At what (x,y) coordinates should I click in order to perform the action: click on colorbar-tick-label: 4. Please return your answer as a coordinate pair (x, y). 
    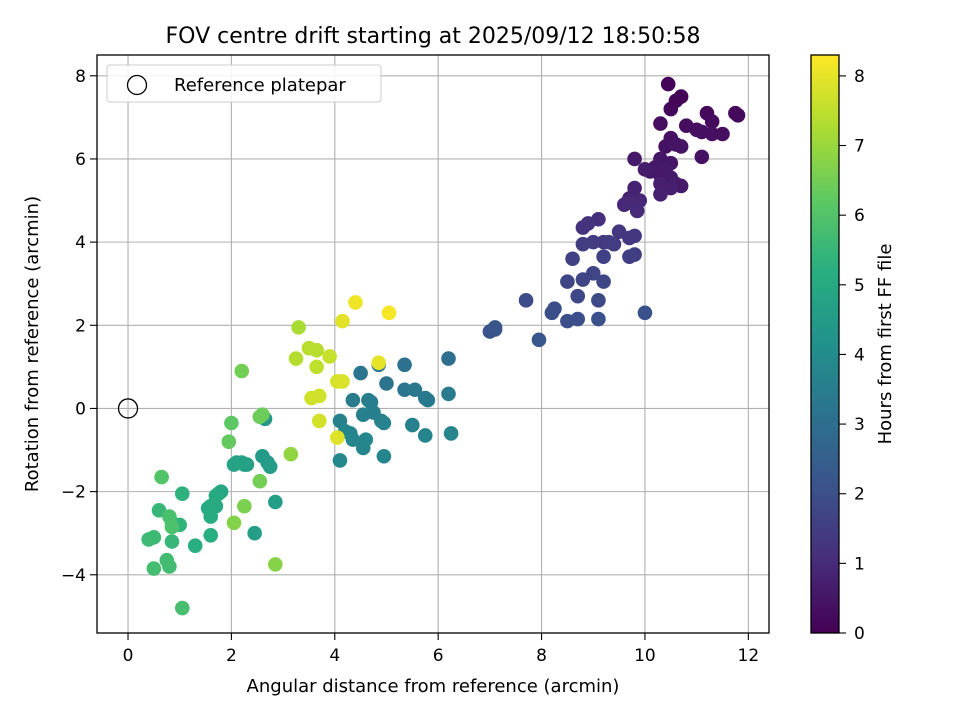
    Looking at the image, I should click on (859, 355).